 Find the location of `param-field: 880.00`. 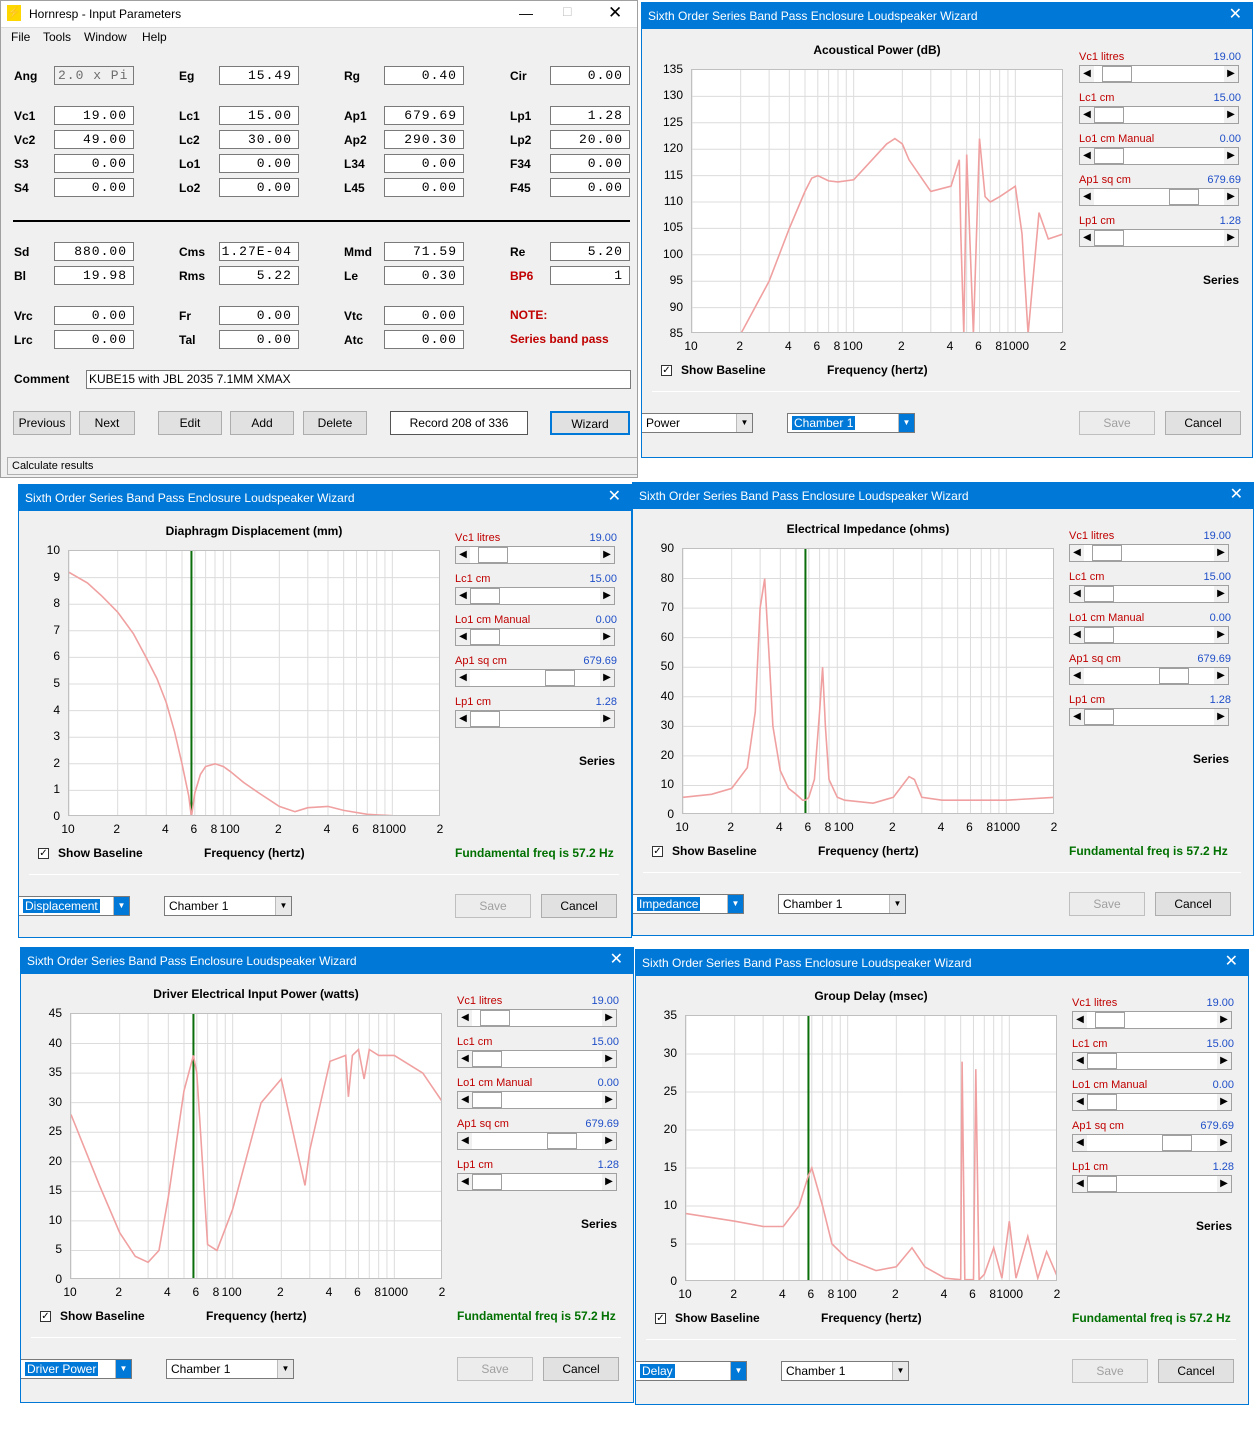

param-field: 880.00 is located at coordinates (94, 251).